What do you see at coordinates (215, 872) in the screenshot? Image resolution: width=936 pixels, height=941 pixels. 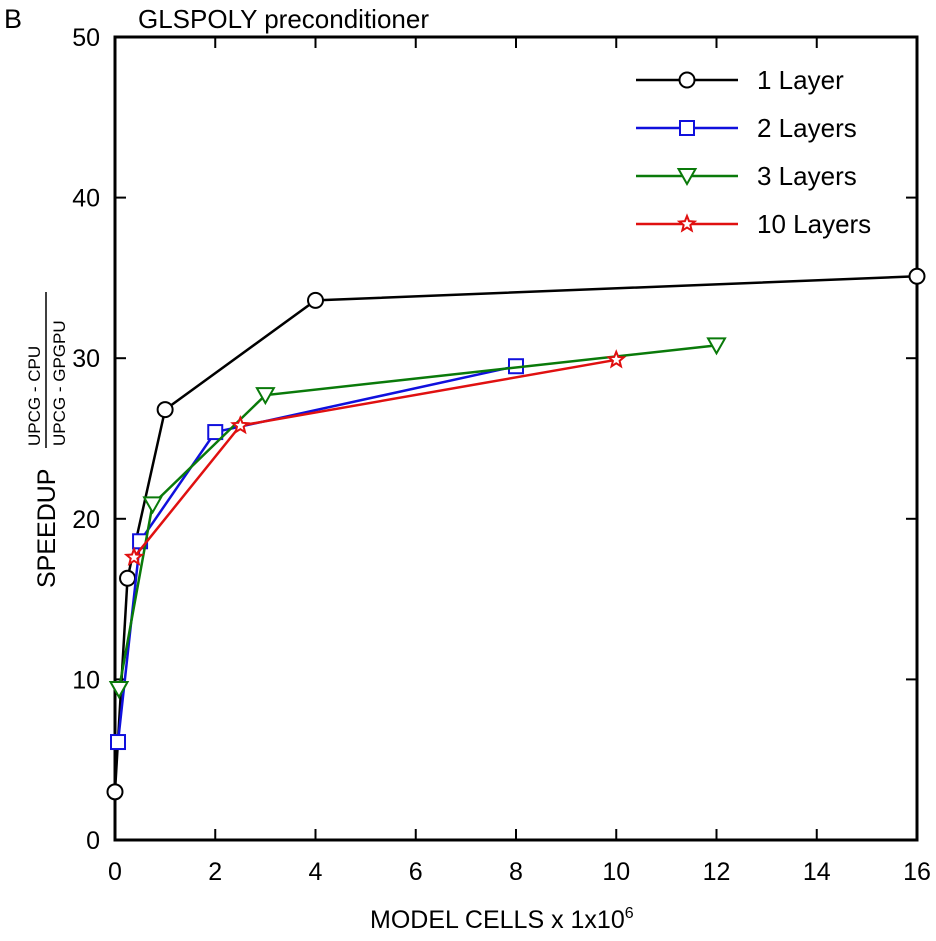 I see `x-tick-label: 2` at bounding box center [215, 872].